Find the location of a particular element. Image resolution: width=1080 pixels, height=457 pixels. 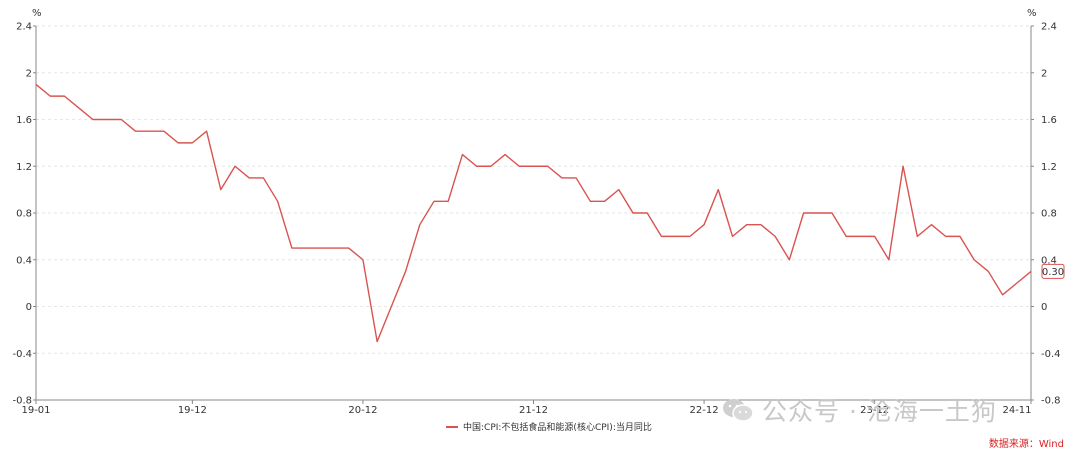

x-tick-label: 21-12 is located at coordinates (533, 410).